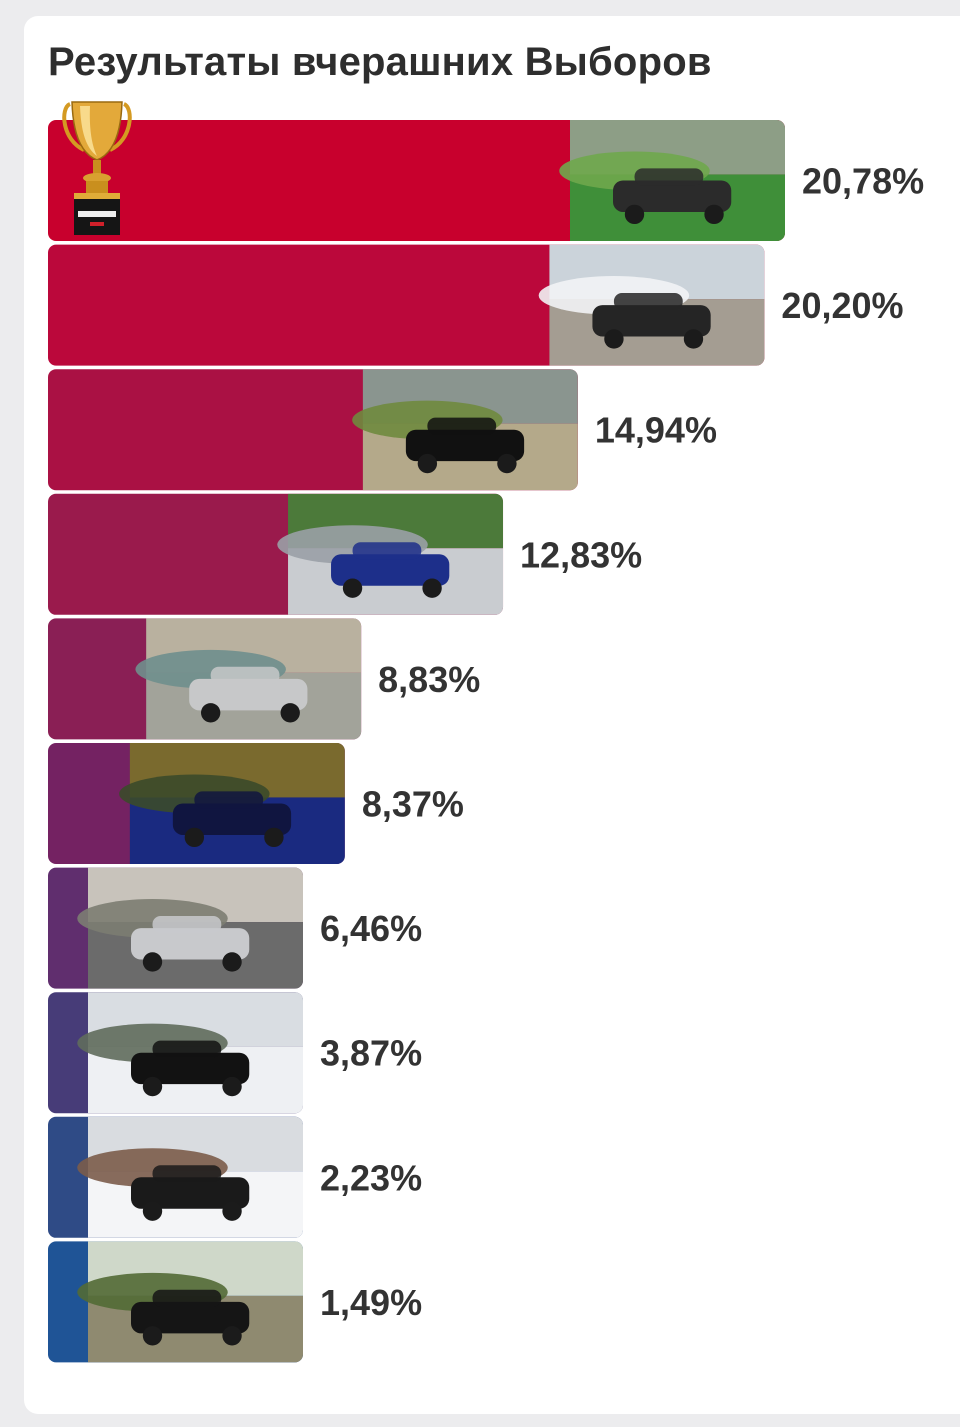 The height and width of the screenshot is (1427, 960). I want to click on car-photo-suv-village-snow, so click(190, 1177).